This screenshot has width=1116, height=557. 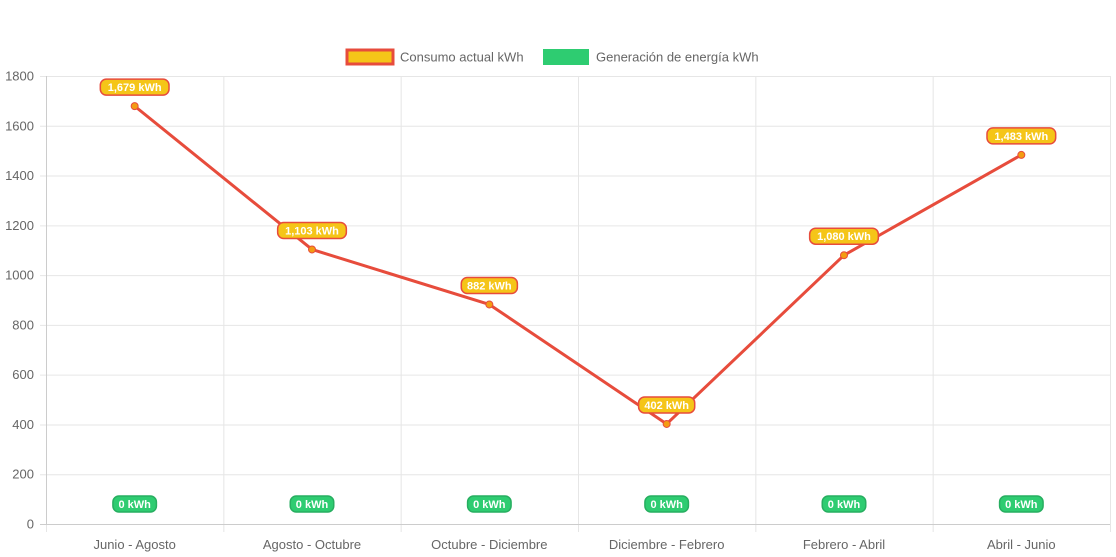 I want to click on consumo-data-label: 1,080 kWh, so click(x=844, y=236).